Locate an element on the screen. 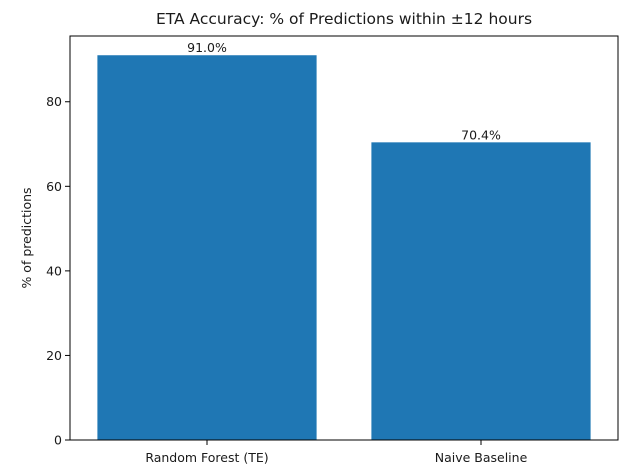 The width and height of the screenshot is (626, 475). x-tick-label: Naive Baseline is located at coordinates (481, 457).